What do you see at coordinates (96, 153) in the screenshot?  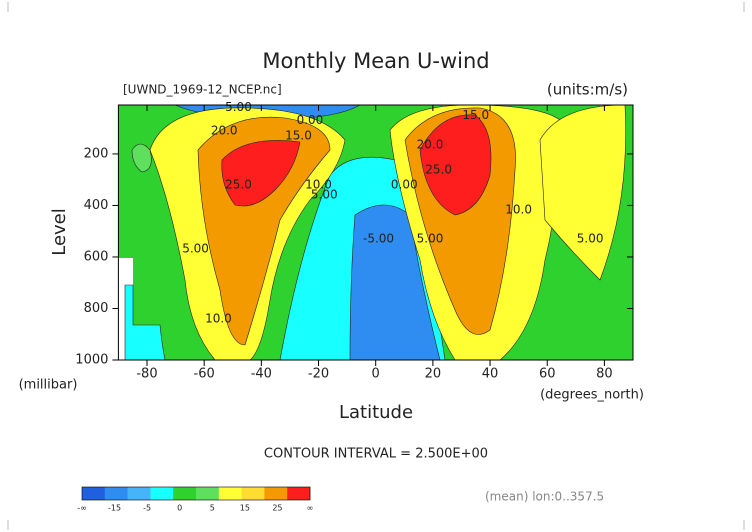 I see `y-tick-label: 200` at bounding box center [96, 153].